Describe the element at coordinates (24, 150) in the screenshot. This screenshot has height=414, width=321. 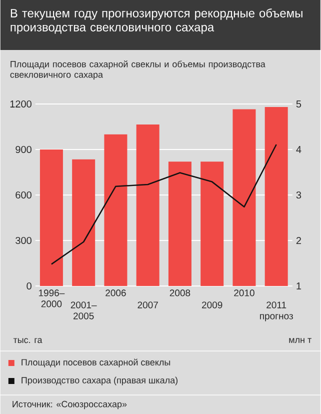
I see `y-tick-label: 900` at that location.